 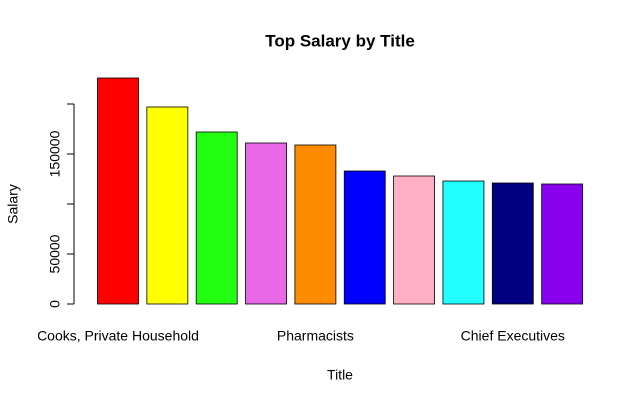 What do you see at coordinates (13, 204) in the screenshot?
I see `y-axis-label: Salary` at bounding box center [13, 204].